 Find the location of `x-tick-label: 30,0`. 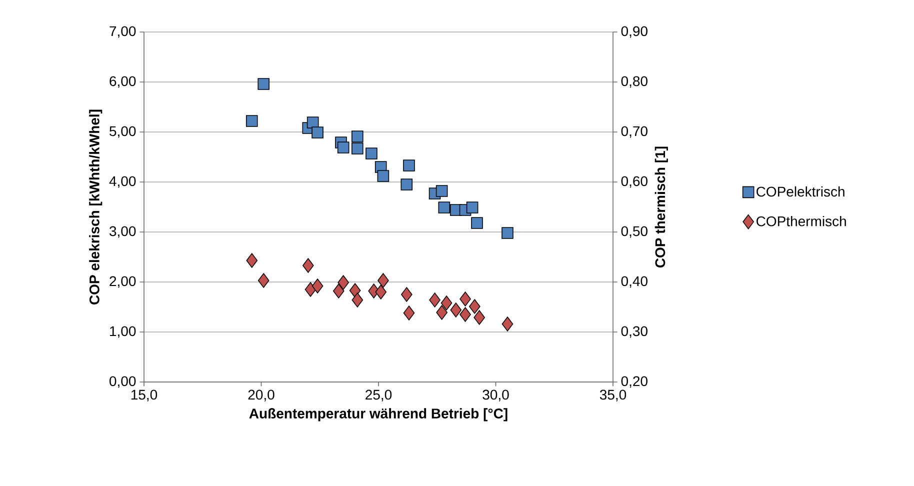

x-tick-label: 30,0 is located at coordinates (495, 396).